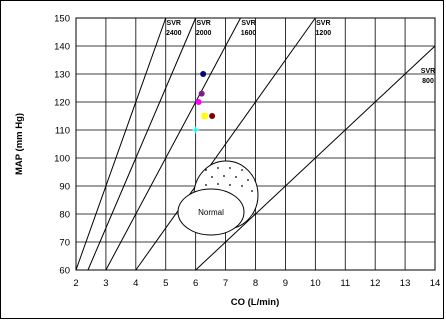 Image resolution: width=446 pixels, height=321 pixels. What do you see at coordinates (203, 102) in the screenshot?
I see `data-points` at bounding box center [203, 102].